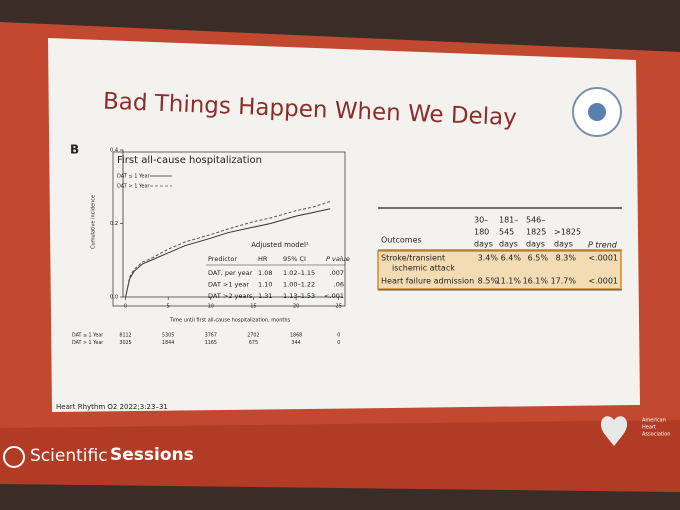  Describe the element at coordinates (125, 343) in the screenshot. I see `risk-value: 3025` at that location.